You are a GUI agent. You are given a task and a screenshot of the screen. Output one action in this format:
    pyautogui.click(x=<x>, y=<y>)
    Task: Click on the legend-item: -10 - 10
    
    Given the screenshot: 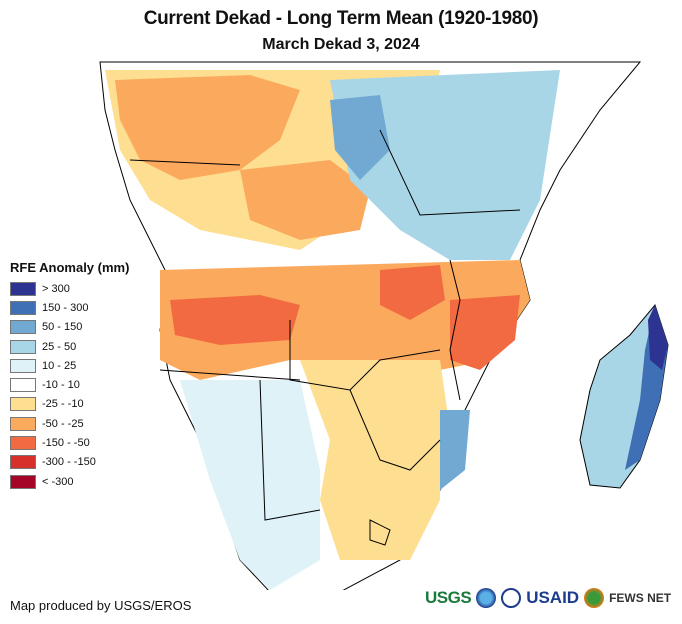 What is the action you would take?
    pyautogui.click(x=69, y=384)
    